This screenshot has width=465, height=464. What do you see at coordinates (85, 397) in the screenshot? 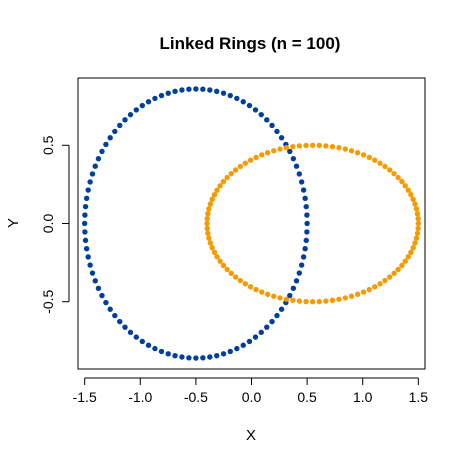
I see `x-tick-label: -1.5` at bounding box center [85, 397].